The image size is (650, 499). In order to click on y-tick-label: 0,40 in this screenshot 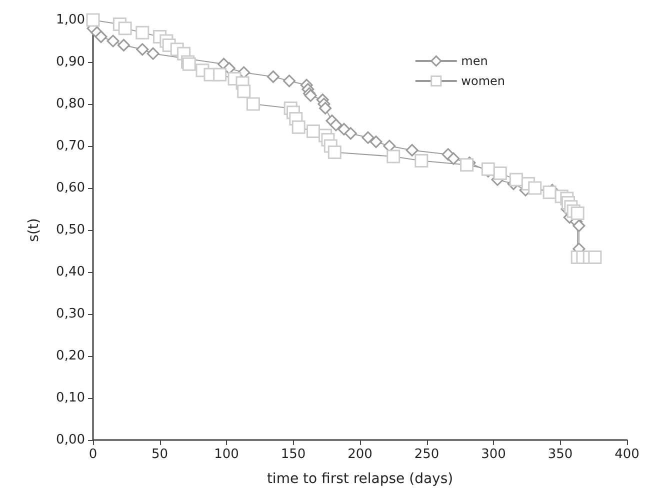, I will do `click(70, 272)`.